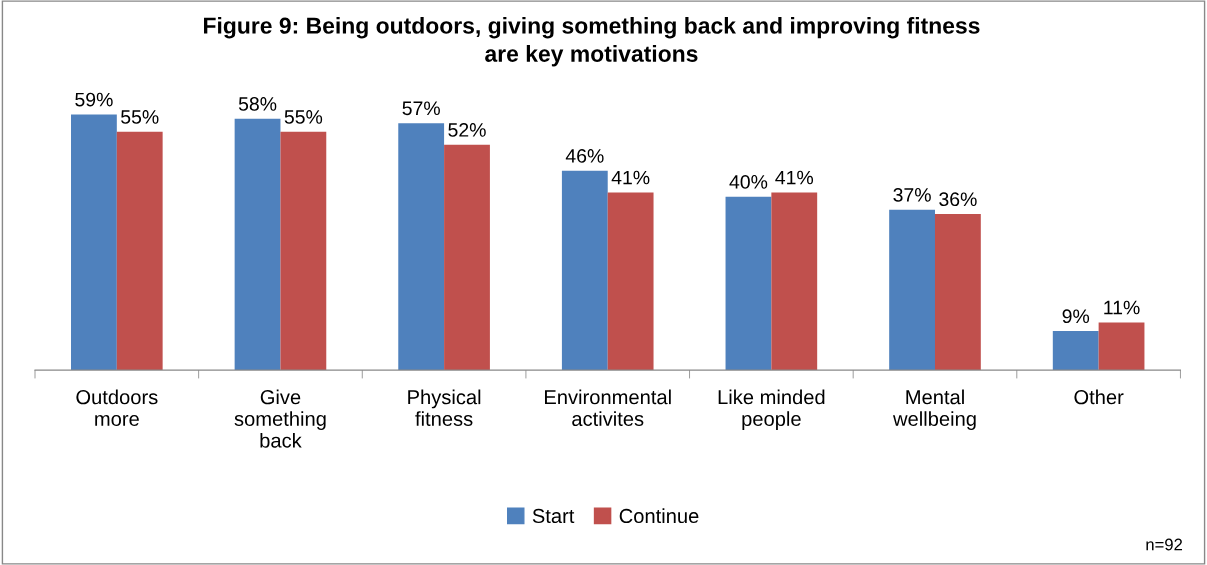  What do you see at coordinates (608, 407) in the screenshot?
I see `x-tick-label: Environmental activites` at bounding box center [608, 407].